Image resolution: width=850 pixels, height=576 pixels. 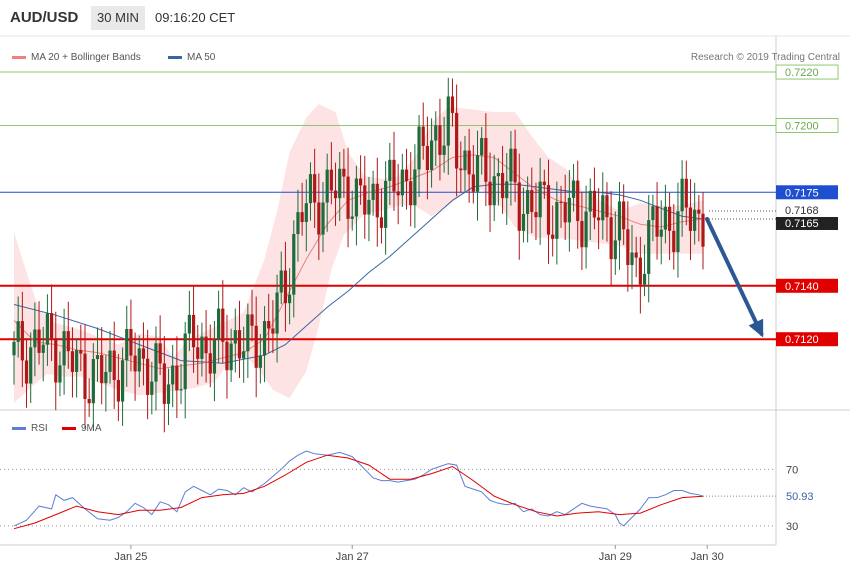 What do you see at coordinates (802, 126) in the screenshot?
I see `level-text-0.7200: 0.7200` at bounding box center [802, 126].